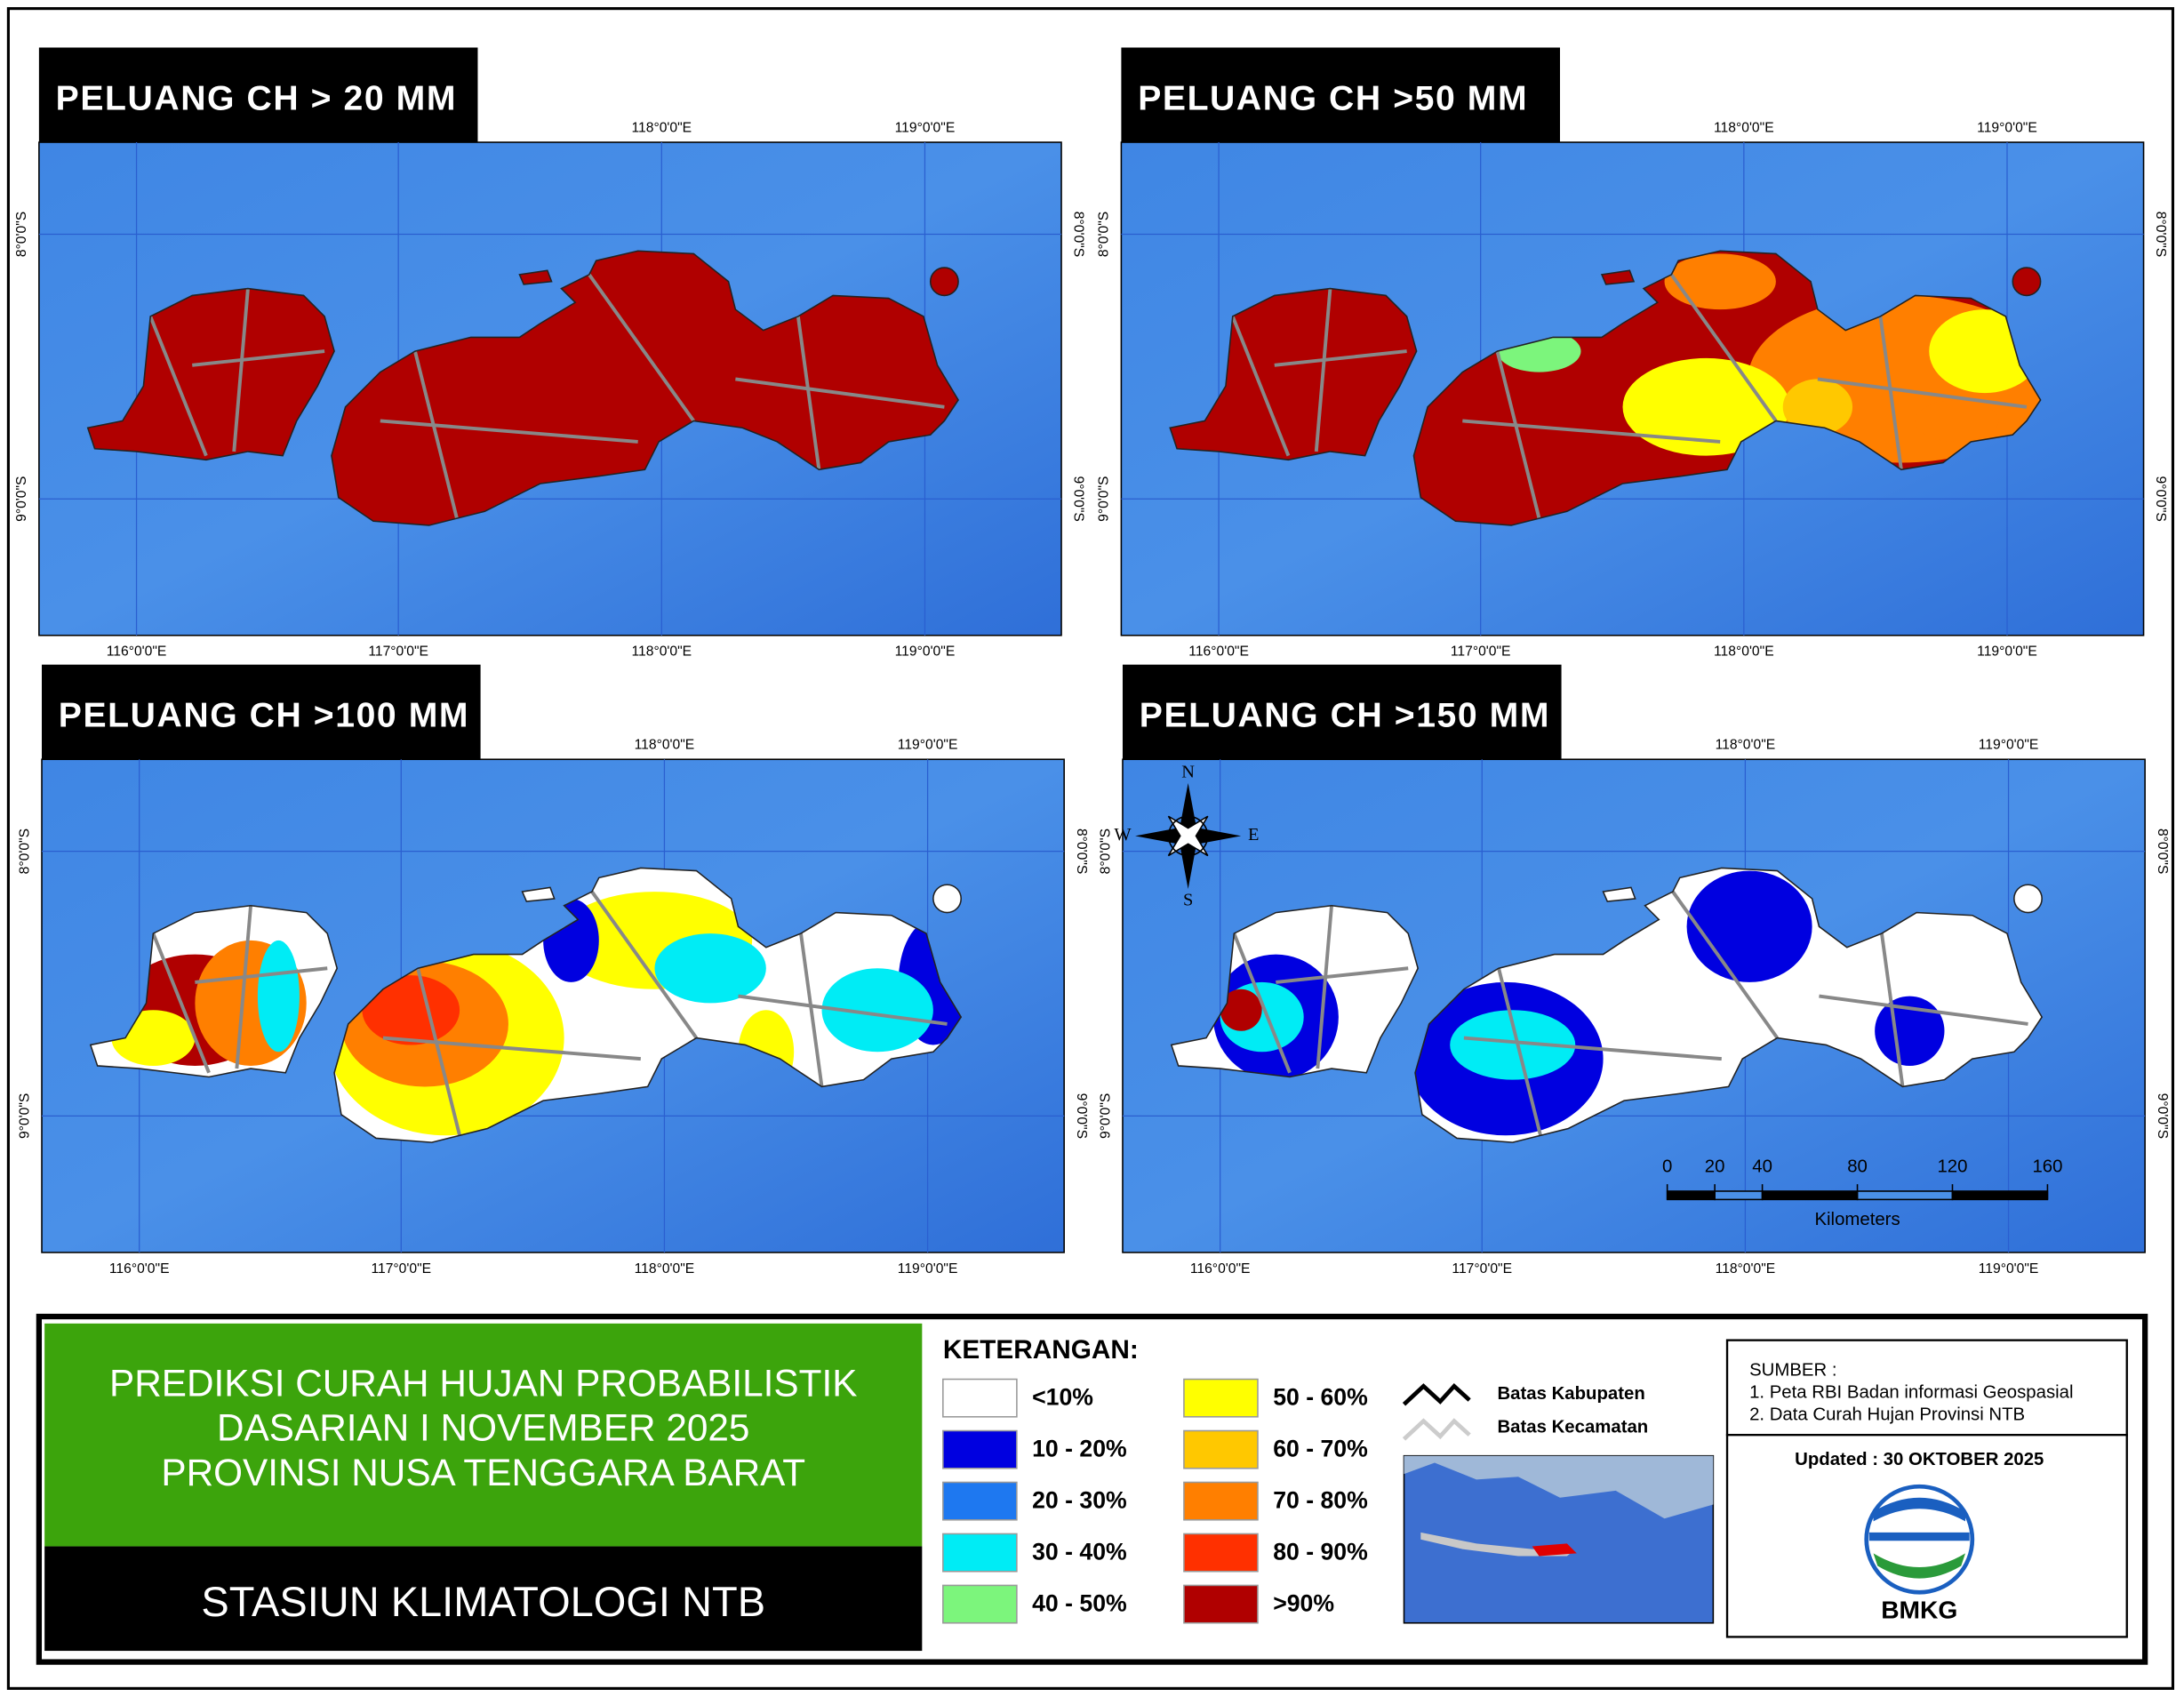 This screenshot has width=2184, height=1697. I want to click on source-item: 1. Peta RBI Badan informasi Geospasial, so click(1911, 1393).